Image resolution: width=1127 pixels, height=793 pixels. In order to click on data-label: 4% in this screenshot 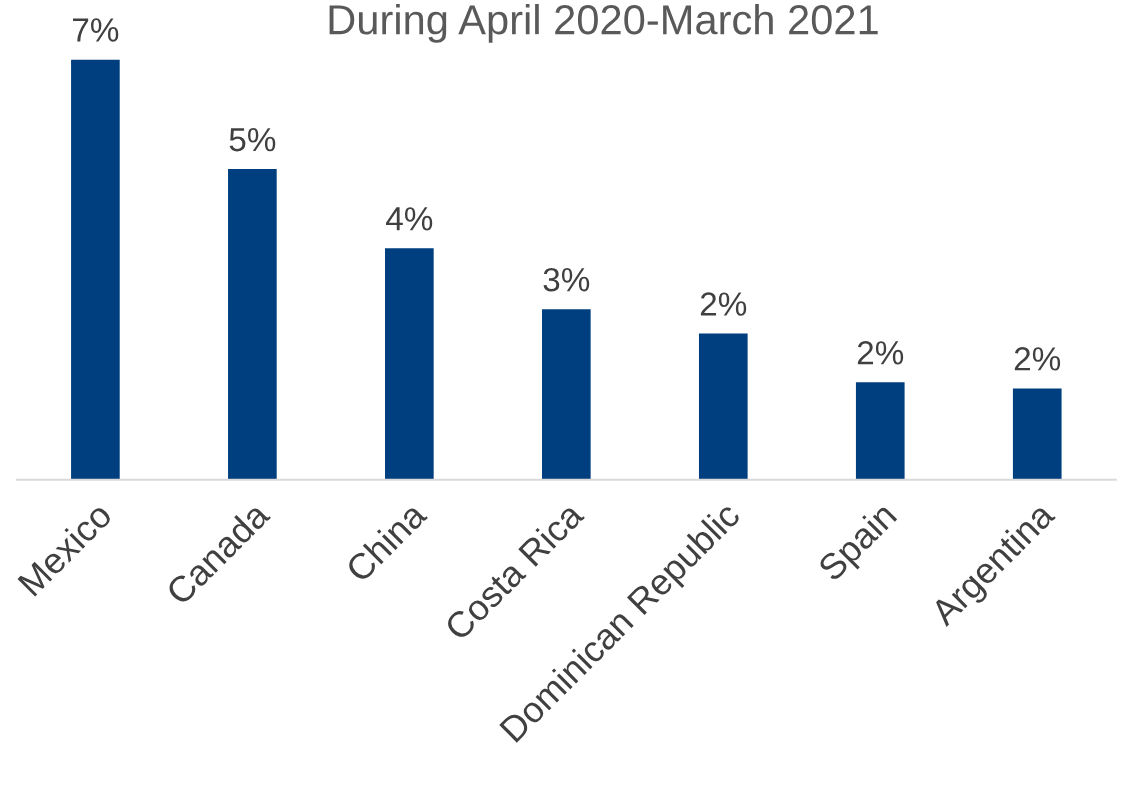, I will do `click(409, 219)`.